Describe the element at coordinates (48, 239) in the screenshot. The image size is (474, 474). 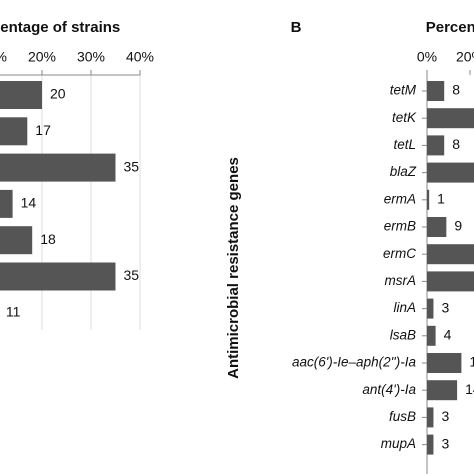
I see `data-label: 18` at that location.